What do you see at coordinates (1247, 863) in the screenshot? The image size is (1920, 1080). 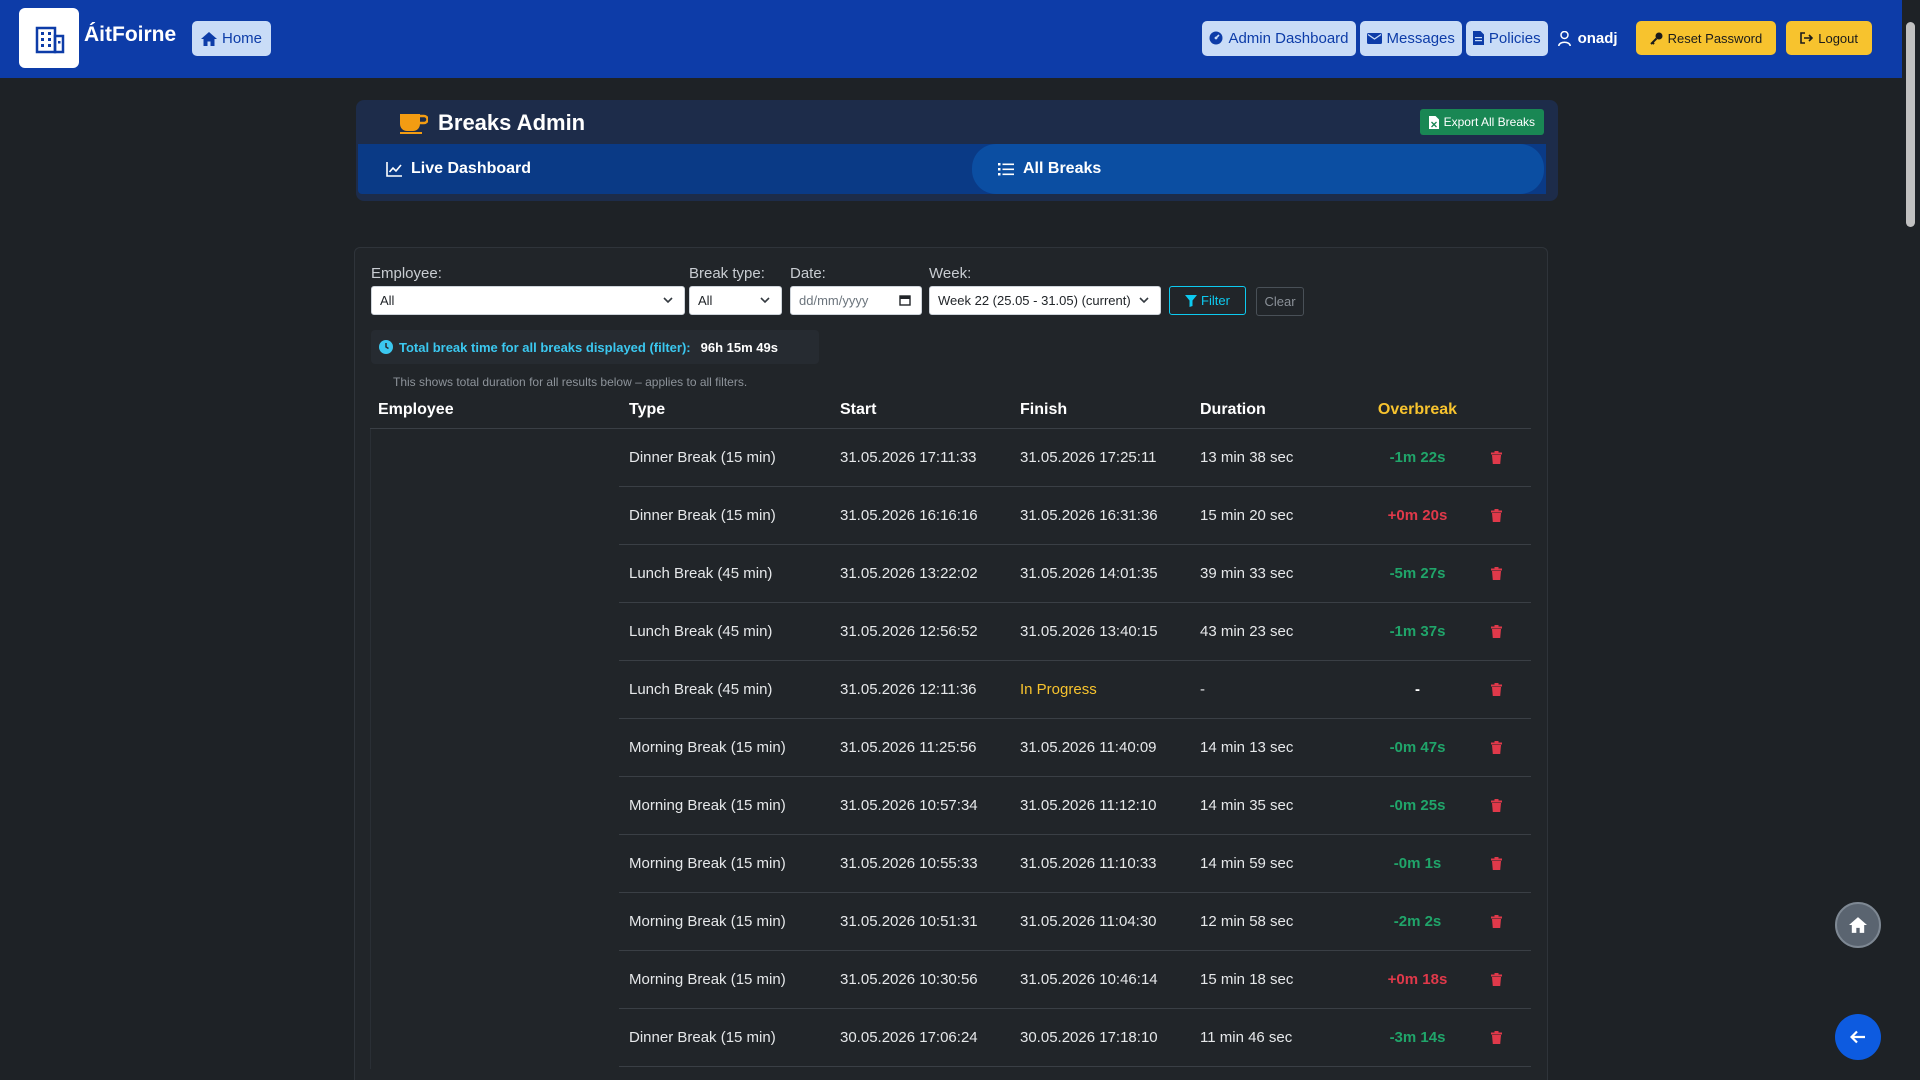 I see `cell-duration: 14 min 59 sec` at bounding box center [1247, 863].